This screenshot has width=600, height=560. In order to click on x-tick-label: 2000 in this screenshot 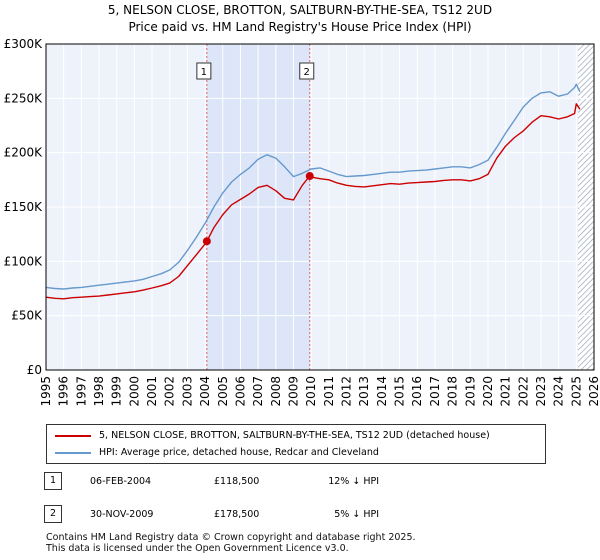, I will do `click(134, 391)`.